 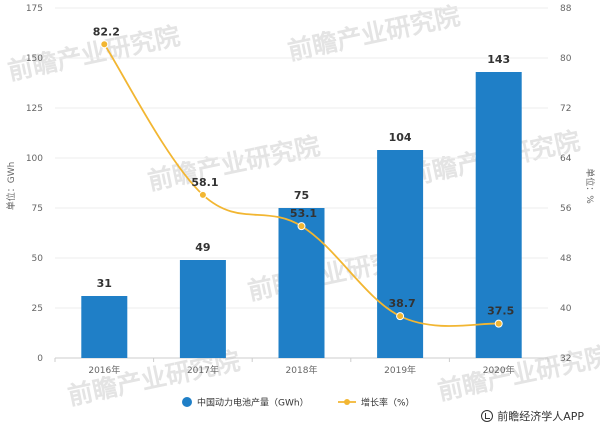 I want to click on bar-data-label: 31, so click(x=104, y=283).